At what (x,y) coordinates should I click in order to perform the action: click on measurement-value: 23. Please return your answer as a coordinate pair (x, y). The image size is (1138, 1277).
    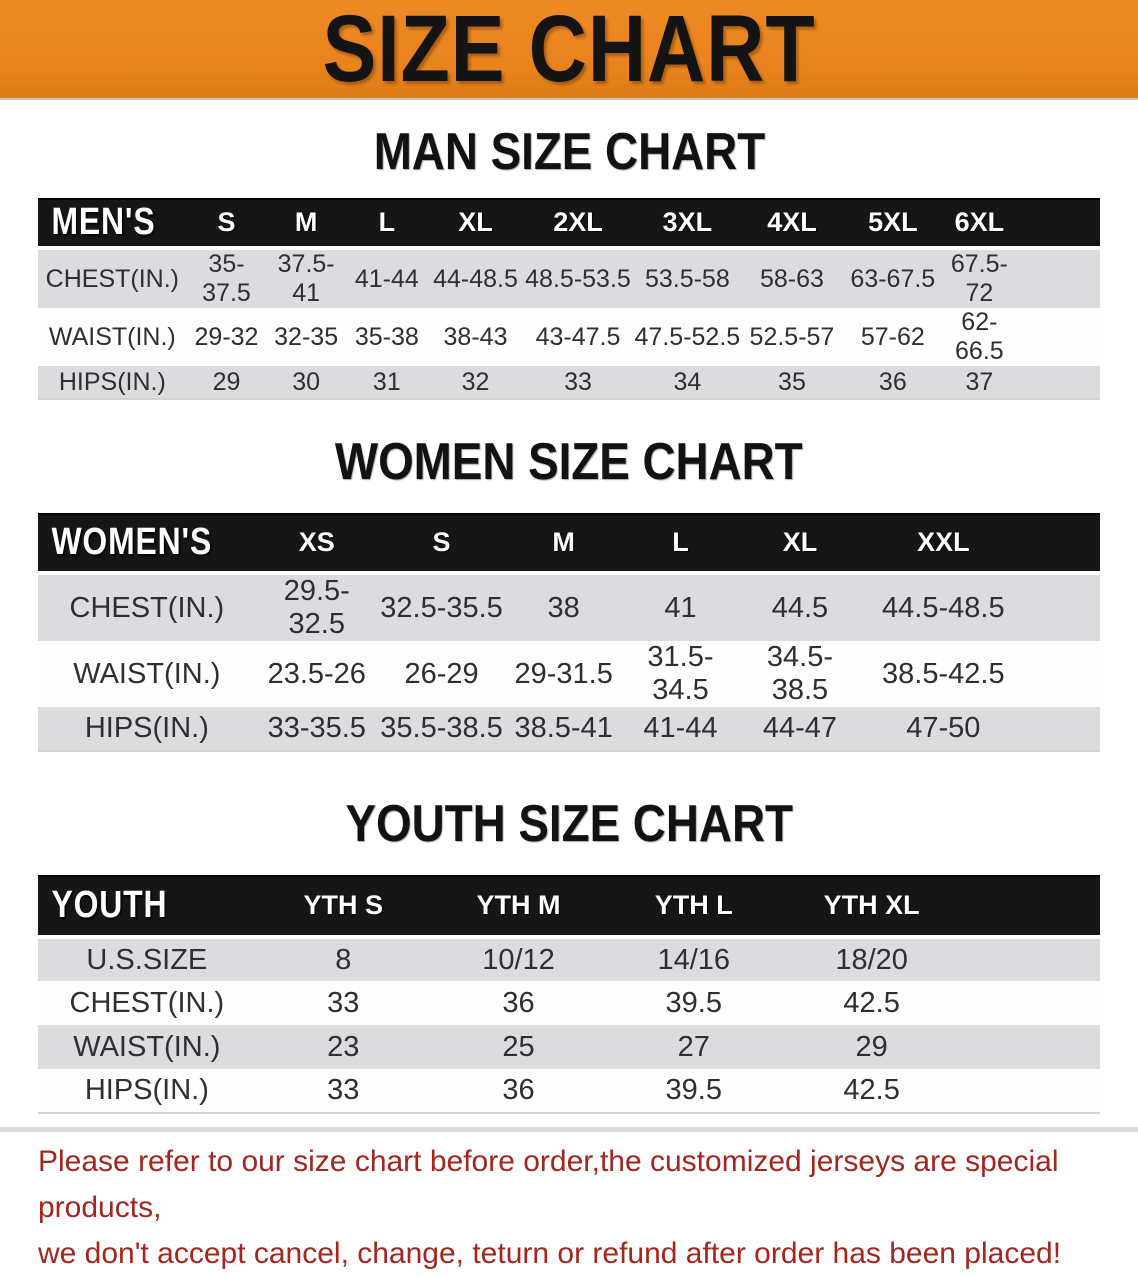
    Looking at the image, I should click on (343, 1046).